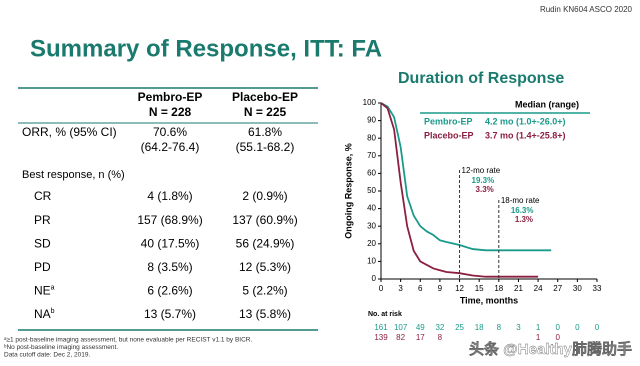  I want to click on x-tick-label: 9, so click(440, 288).